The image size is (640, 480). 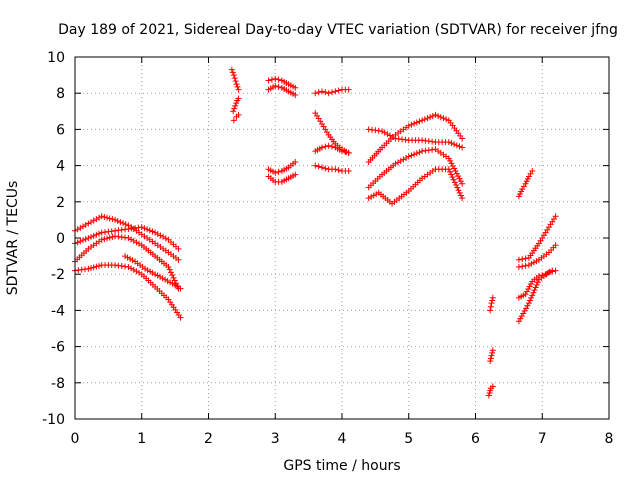 I want to click on y-tick-label: 6, so click(x=60, y=130).